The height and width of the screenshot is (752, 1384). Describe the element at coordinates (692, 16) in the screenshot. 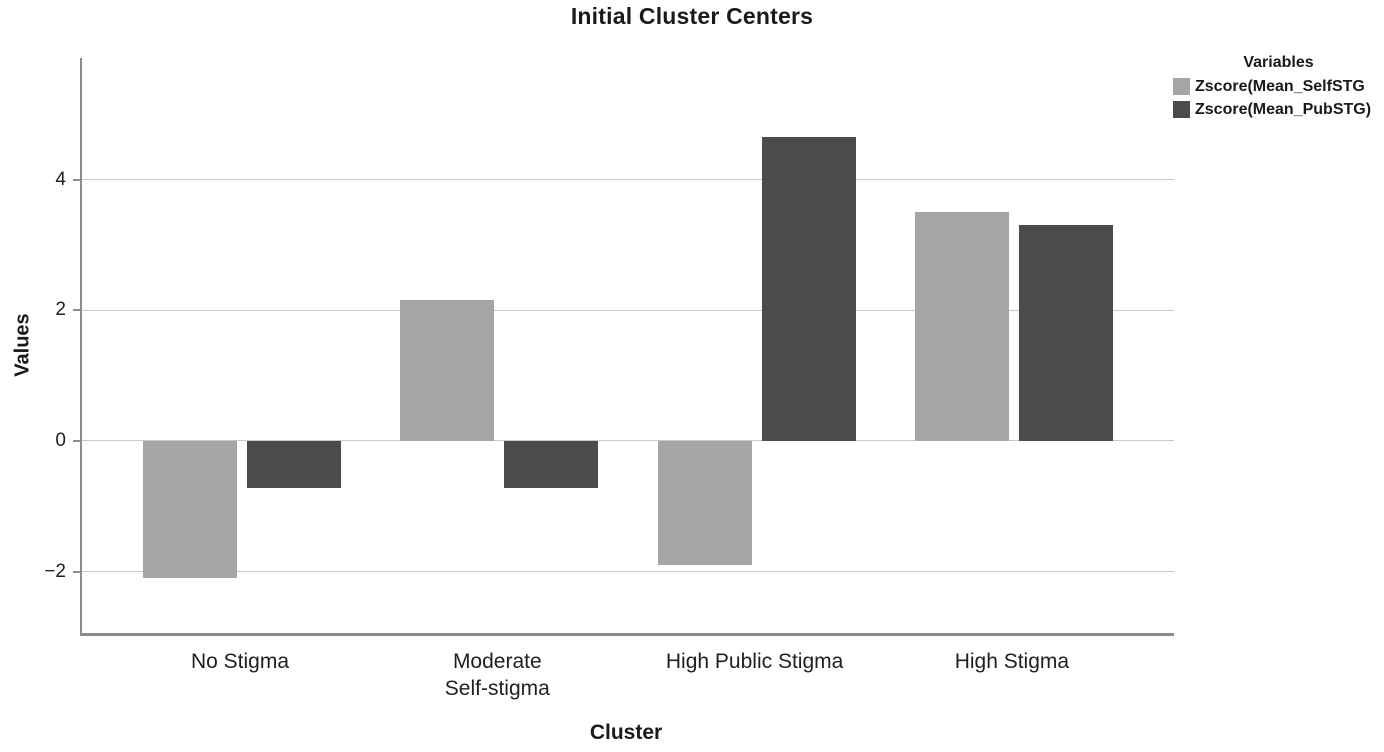

I see `chart-title: Initial Cluster Centers` at that location.